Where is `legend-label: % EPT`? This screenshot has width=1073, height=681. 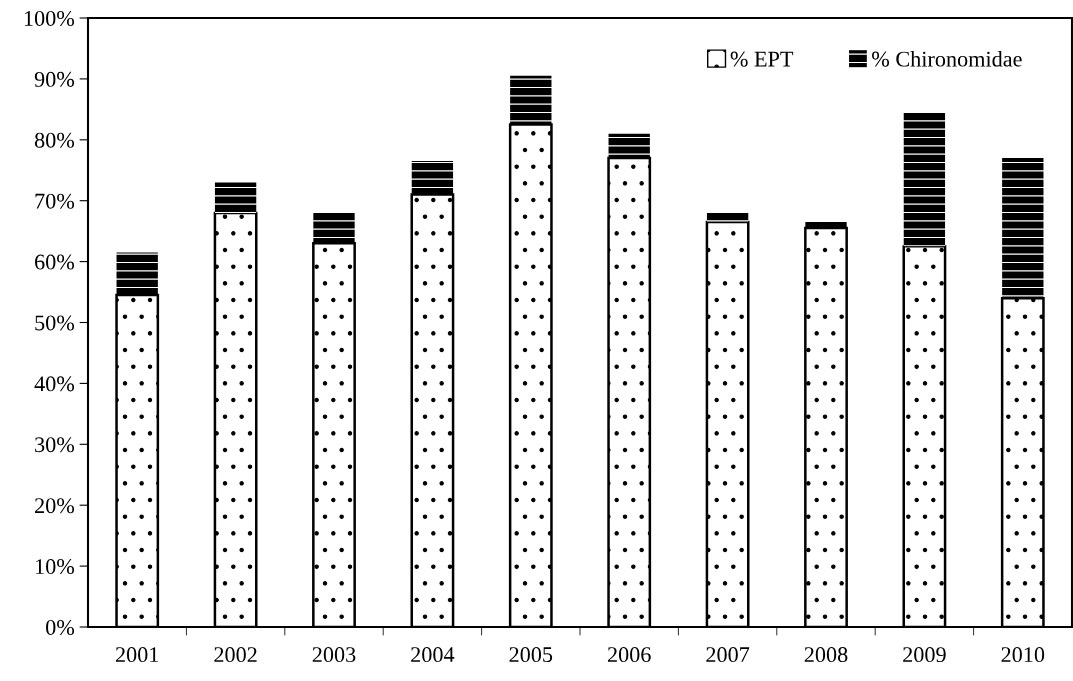 legend-label: % EPT is located at coordinates (762, 59).